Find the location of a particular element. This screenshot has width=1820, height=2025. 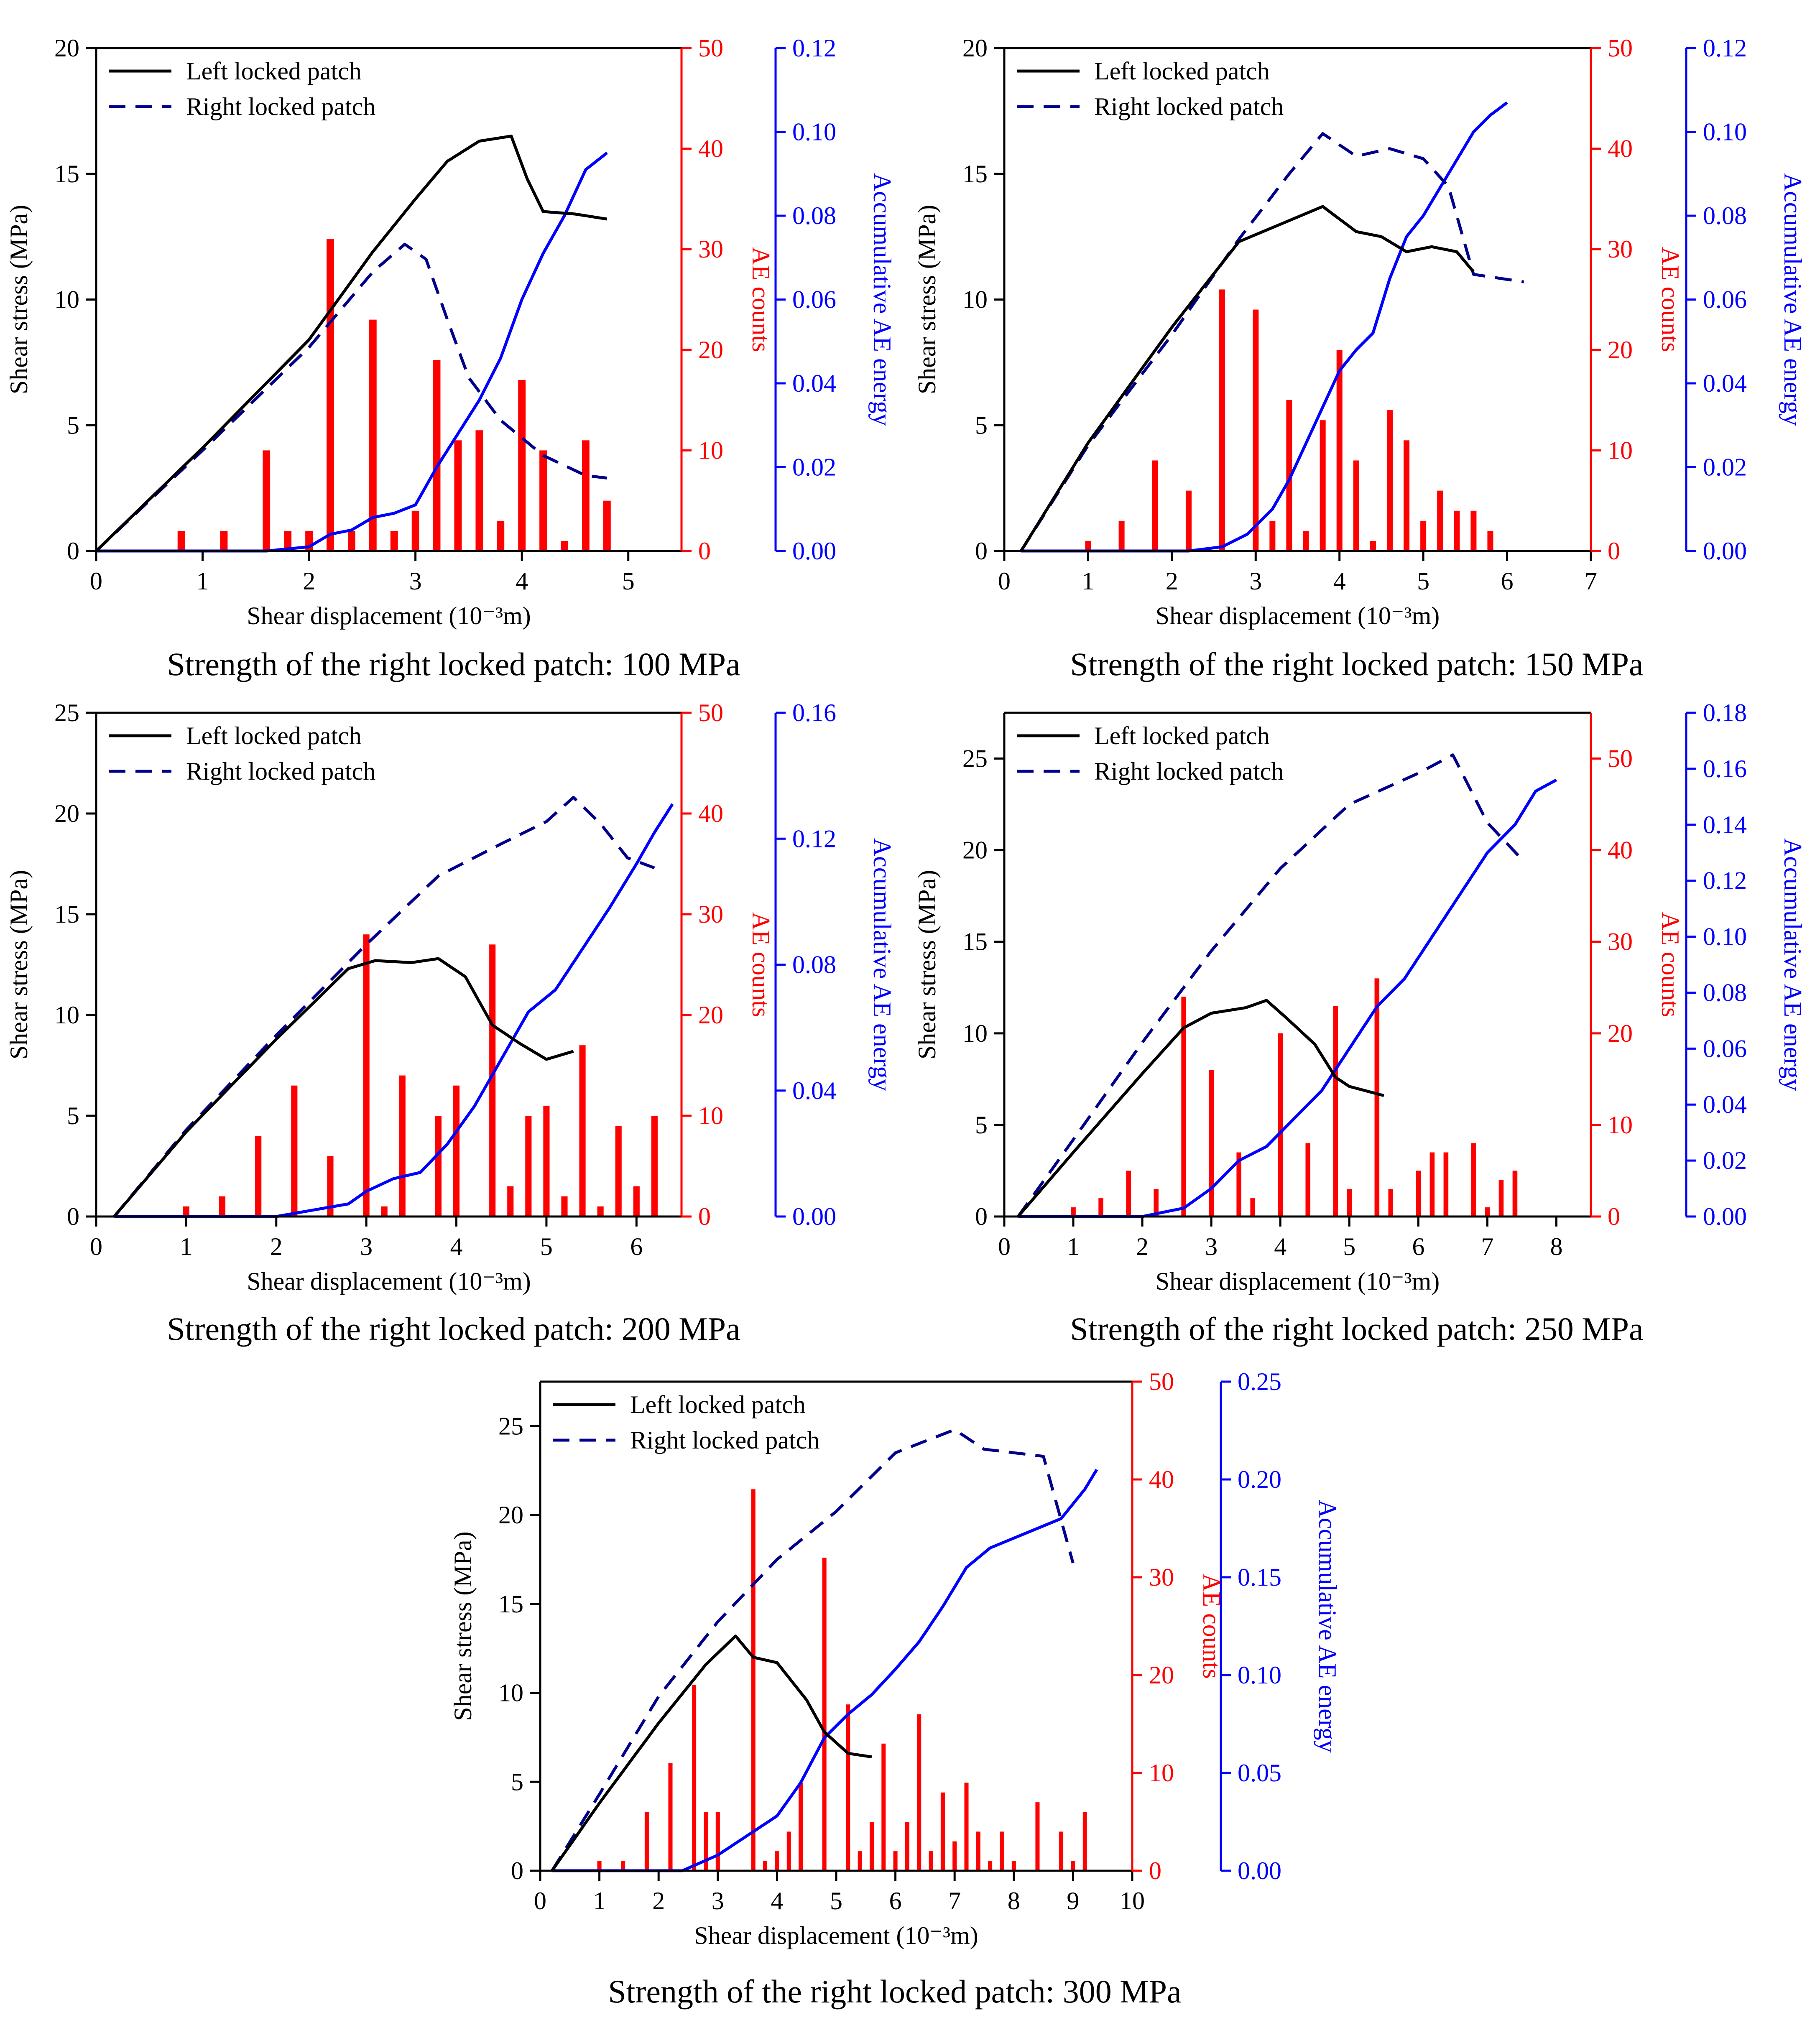

x-tick-label: 4 is located at coordinates (522, 581).